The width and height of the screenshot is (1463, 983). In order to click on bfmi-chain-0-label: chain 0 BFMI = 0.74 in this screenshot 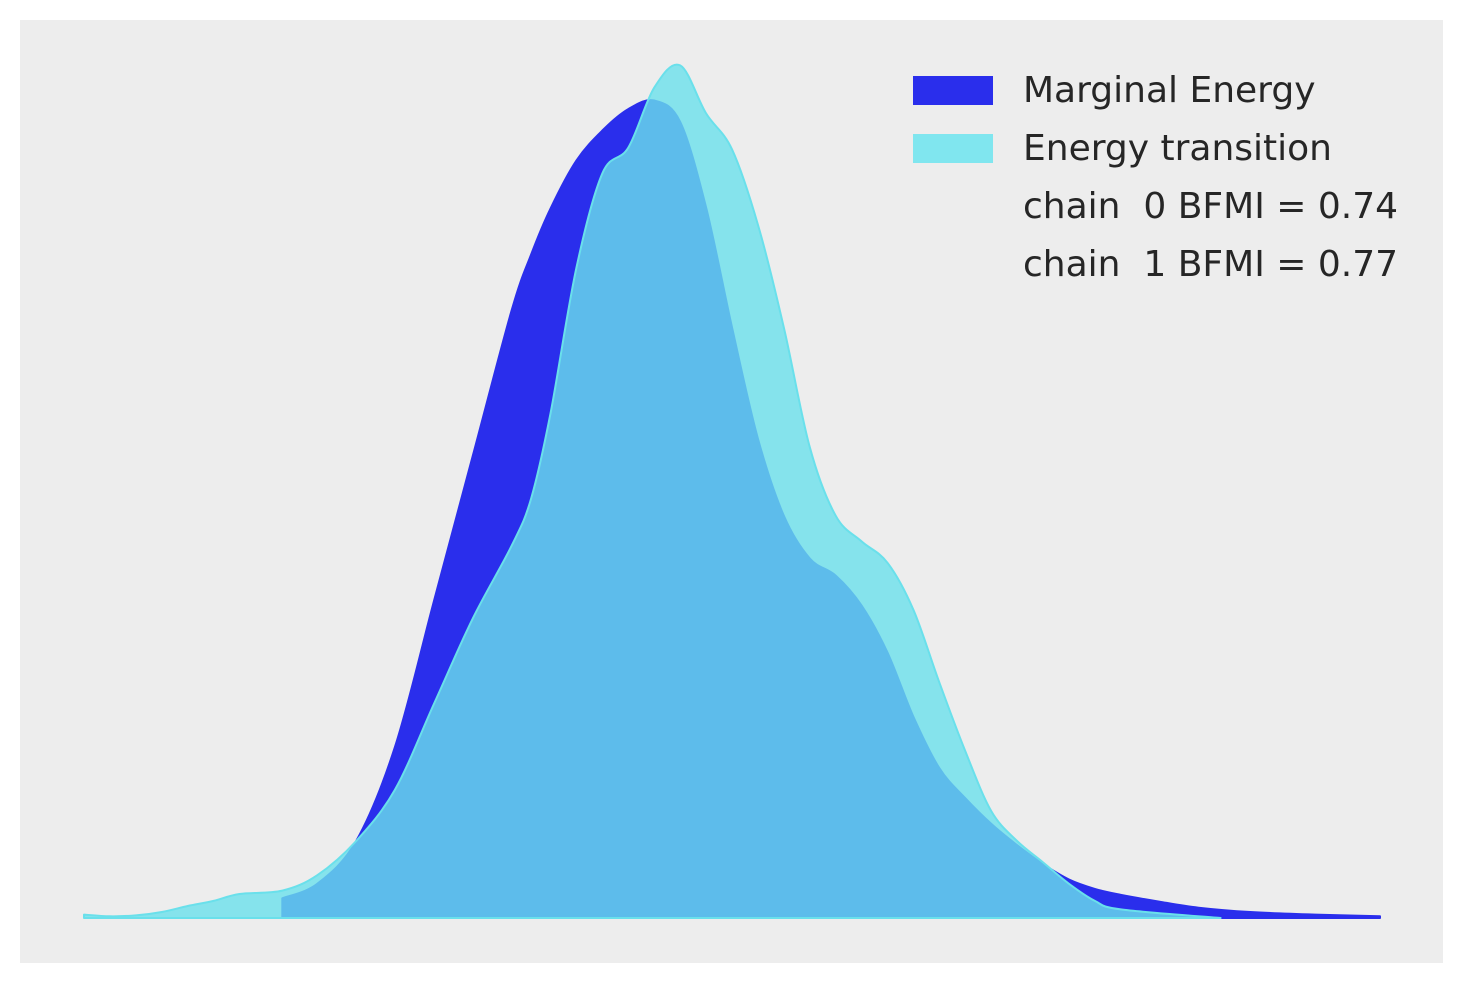, I will do `click(1211, 206)`.